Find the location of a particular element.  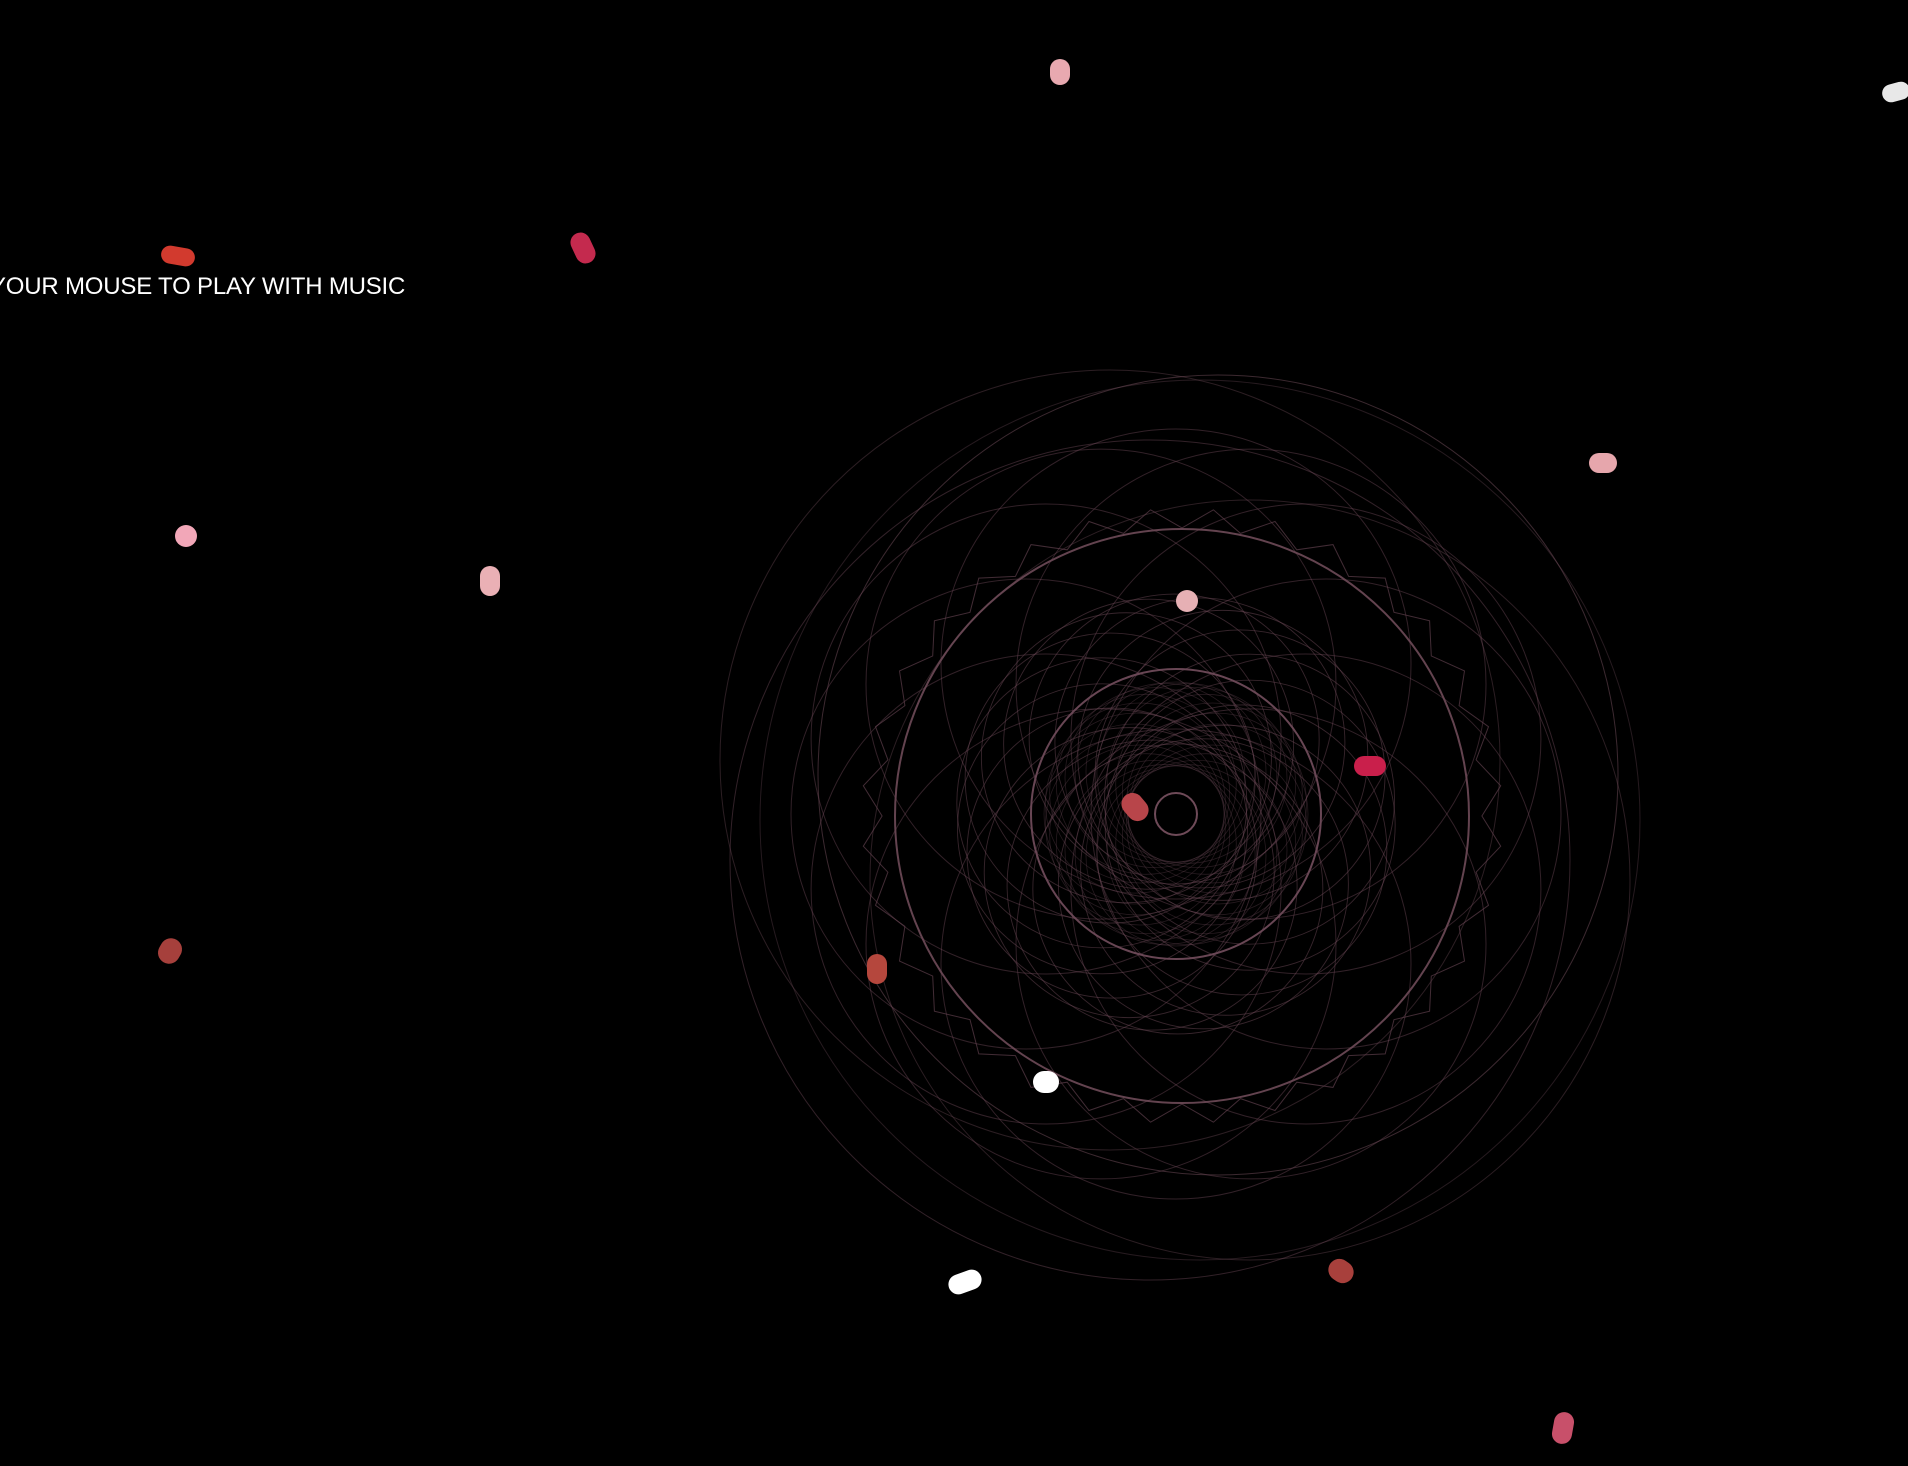

jagged-ring is located at coordinates (1182, 816).